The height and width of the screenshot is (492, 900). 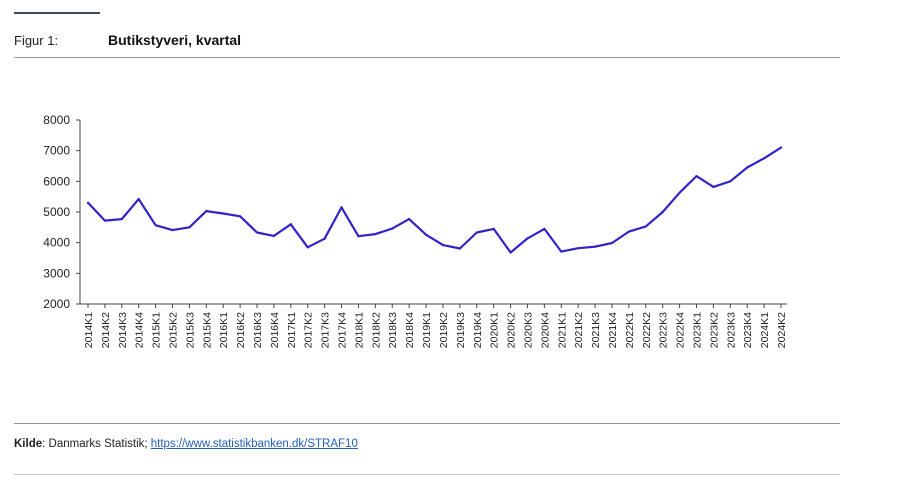 I want to click on x-tick-label: 2016K4, so click(x=275, y=330).